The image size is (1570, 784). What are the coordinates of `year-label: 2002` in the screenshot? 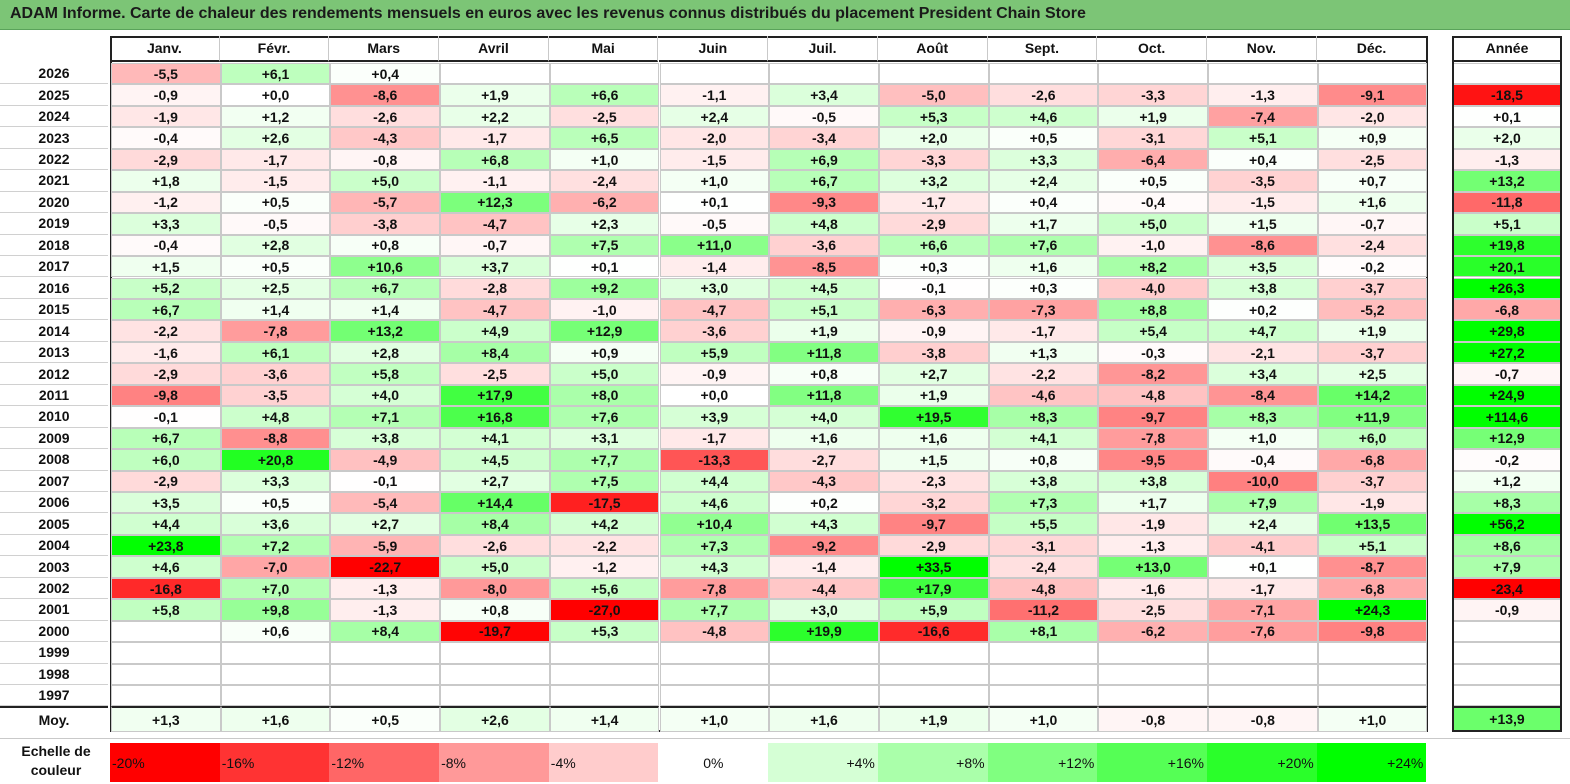 It's located at (54, 589).